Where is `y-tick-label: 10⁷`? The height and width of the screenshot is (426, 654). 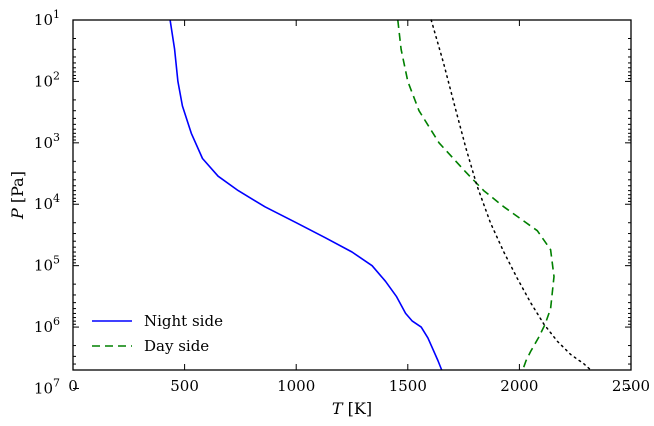
y-tick-label: 10⁷ is located at coordinates (47, 386).